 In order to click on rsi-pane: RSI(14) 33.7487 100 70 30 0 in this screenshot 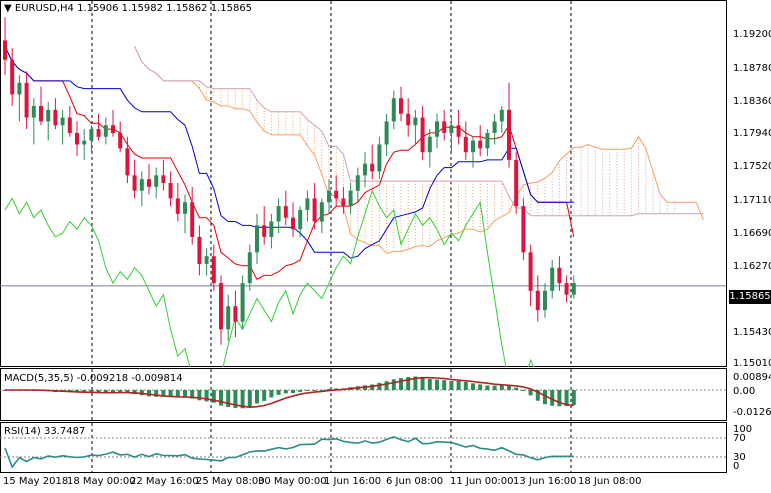, I will do `click(385, 447)`.